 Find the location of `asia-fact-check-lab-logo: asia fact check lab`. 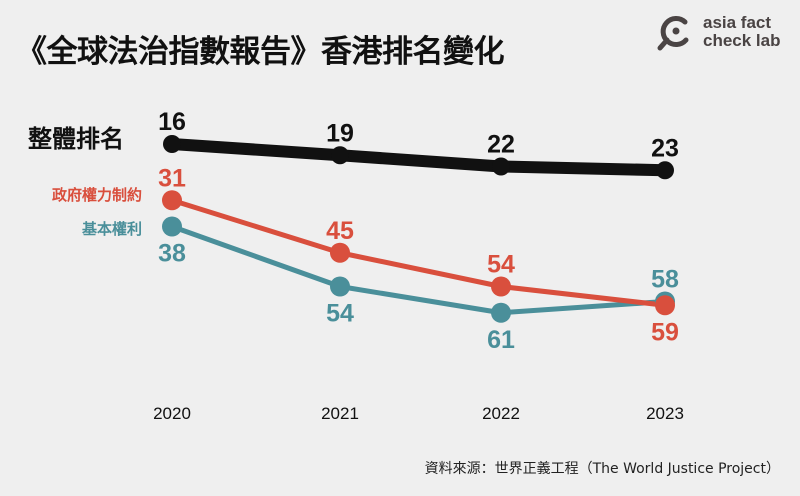

asia-fact-check-lab-logo: asia fact check lab is located at coordinates (725, 33).